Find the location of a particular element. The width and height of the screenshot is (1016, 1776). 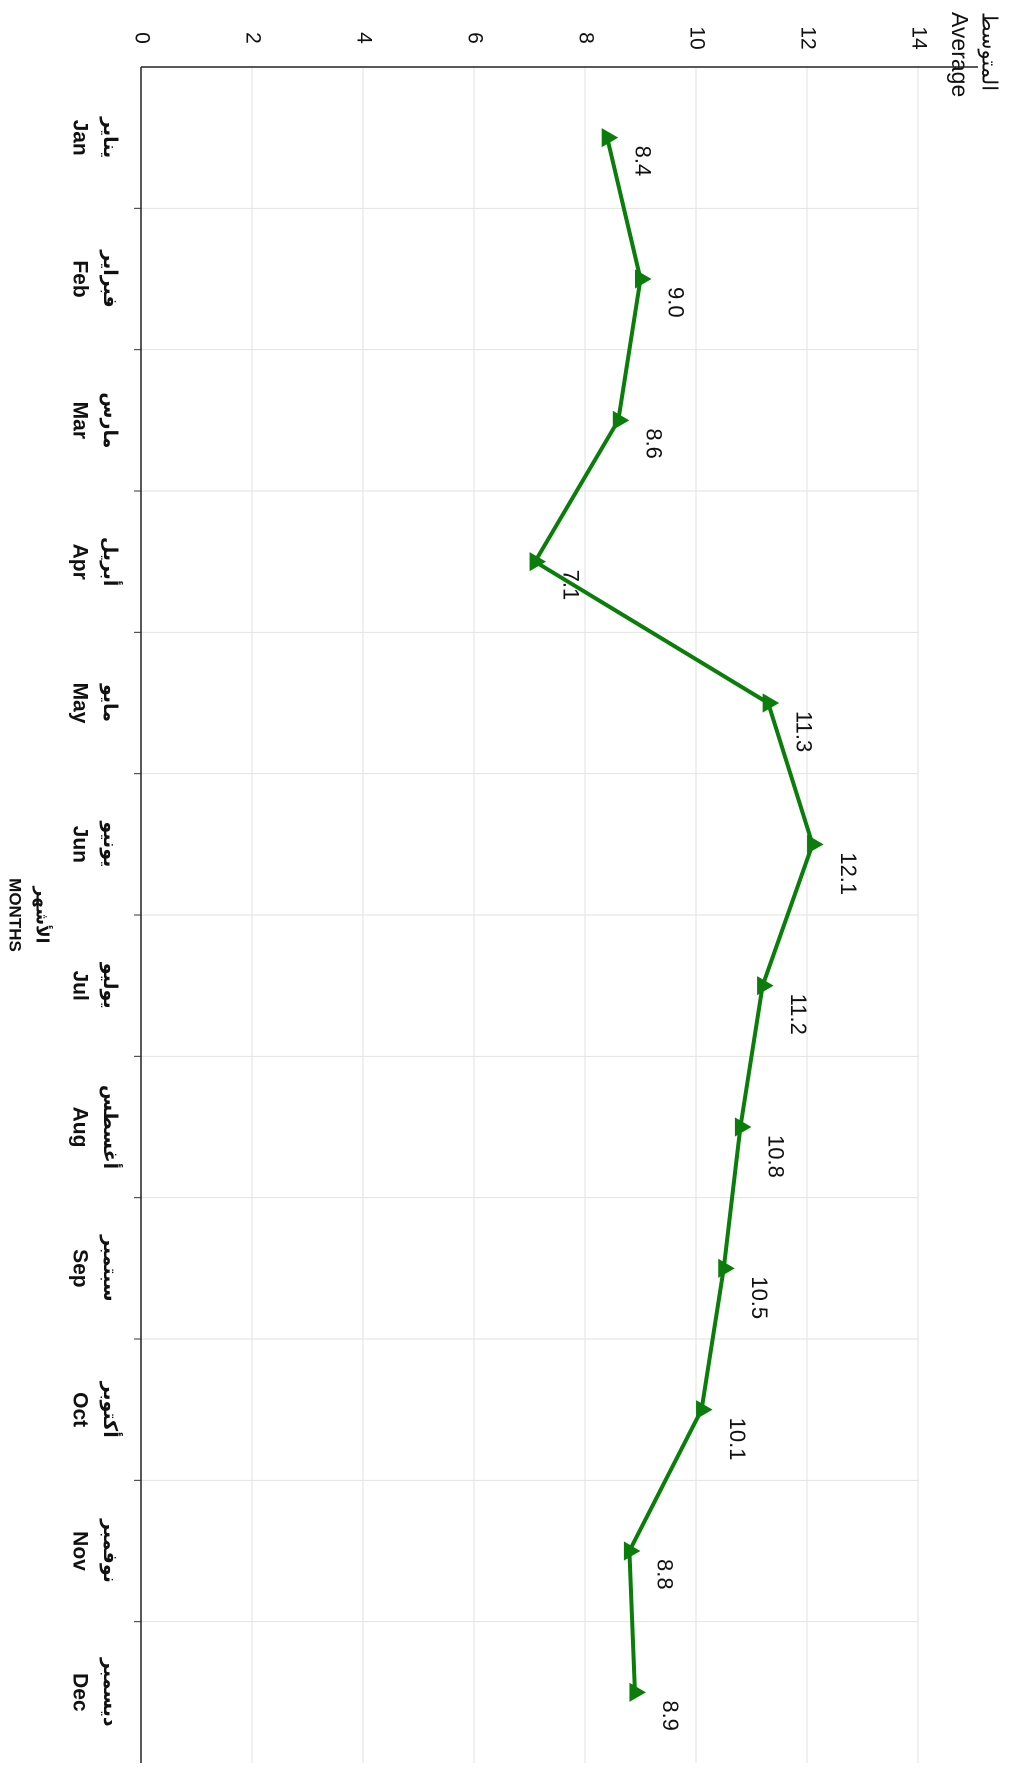

x-tick-label: Jan is located at coordinates (79, 138).